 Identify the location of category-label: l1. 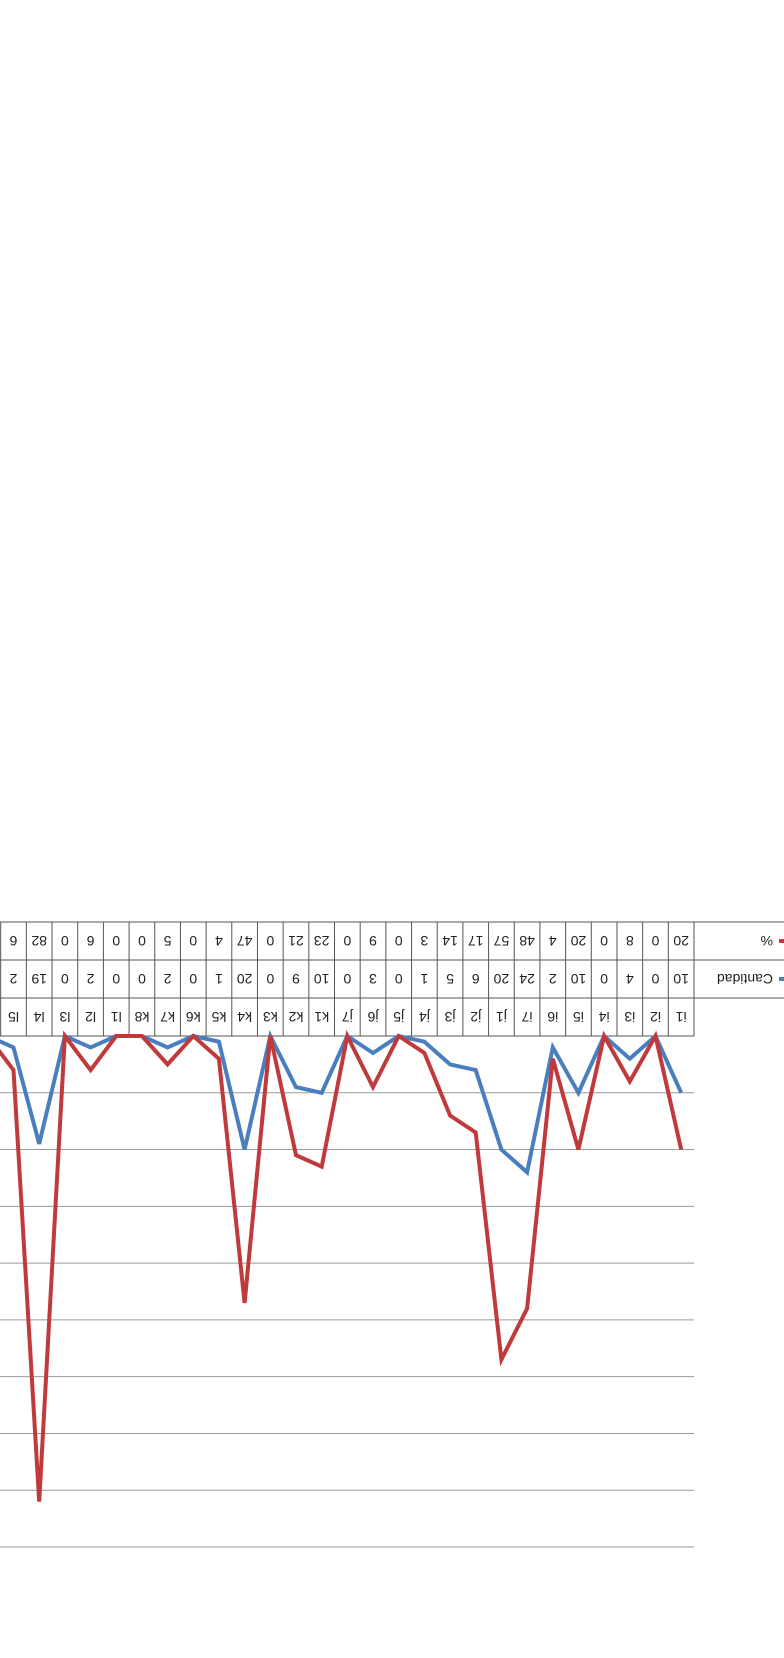
(116, 1017).